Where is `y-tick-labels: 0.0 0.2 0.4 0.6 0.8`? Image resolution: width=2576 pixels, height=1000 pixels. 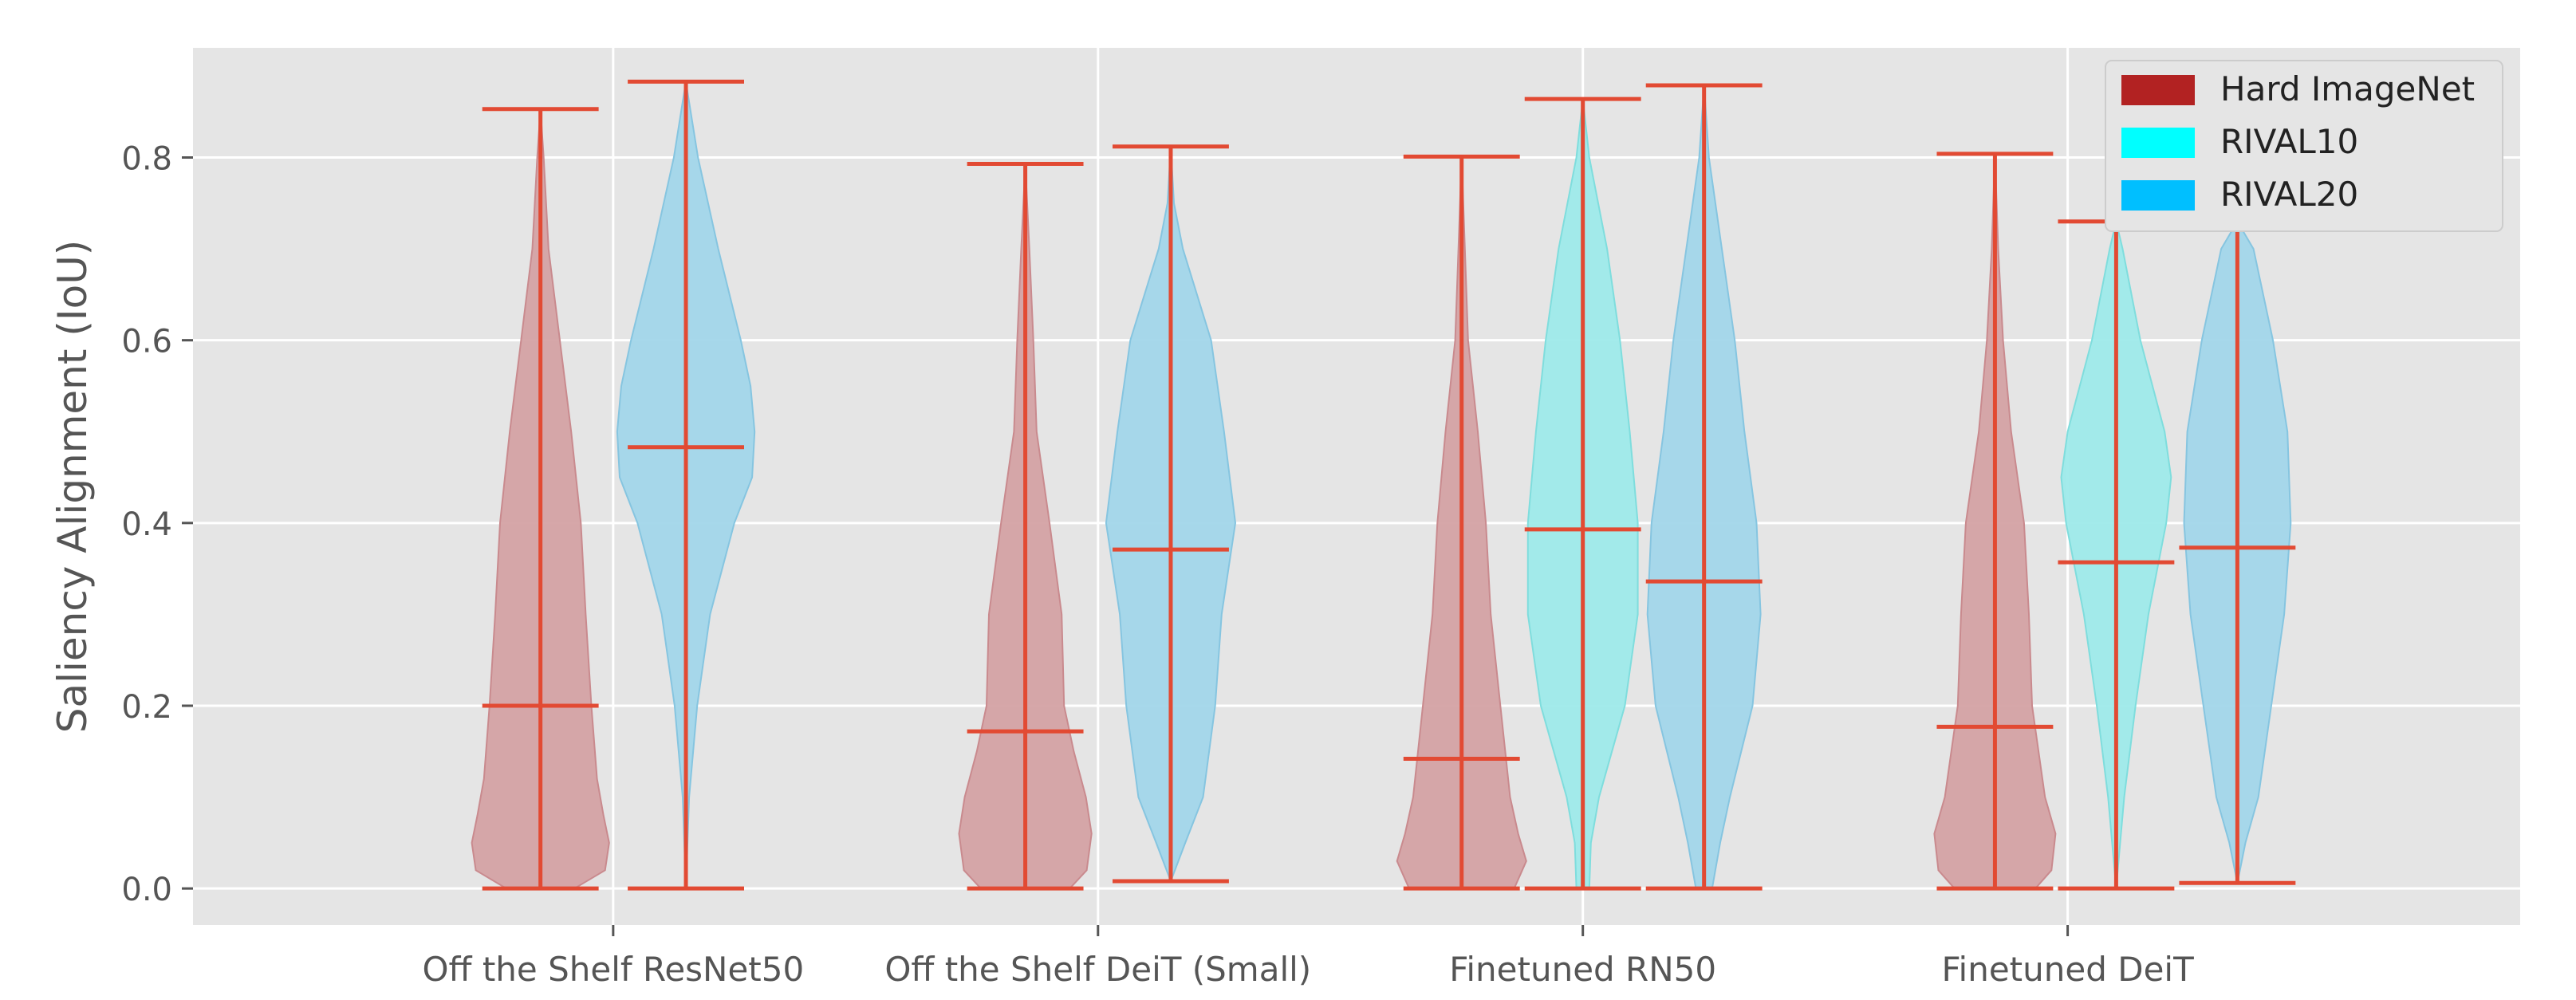 y-tick-labels: 0.0 0.2 0.4 0.6 0.8 is located at coordinates (157, 524).